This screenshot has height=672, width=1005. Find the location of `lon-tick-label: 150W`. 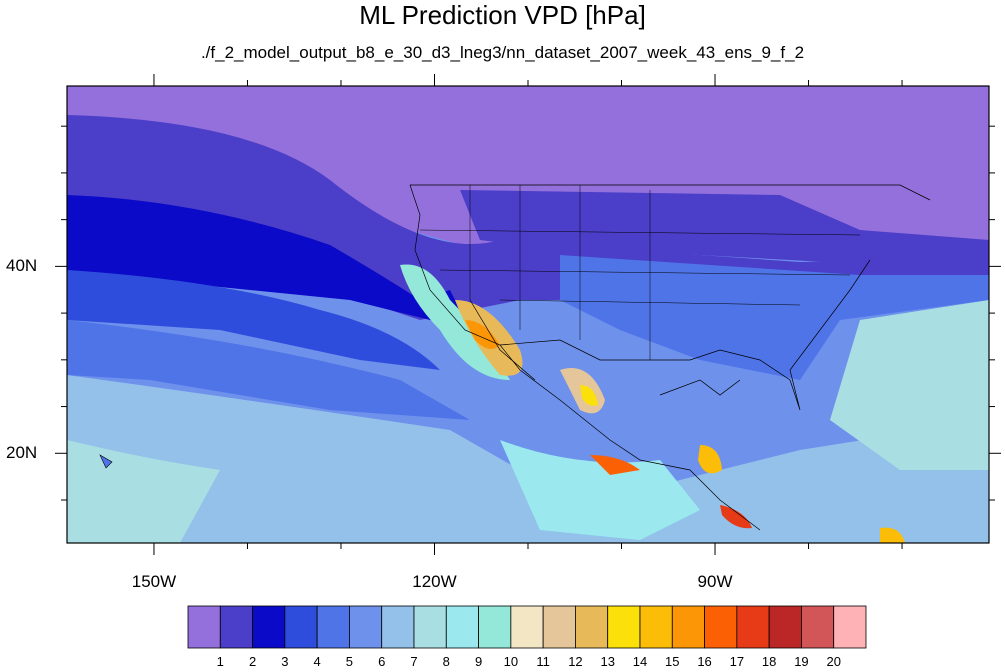

lon-tick-label: 150W is located at coordinates (154, 581).